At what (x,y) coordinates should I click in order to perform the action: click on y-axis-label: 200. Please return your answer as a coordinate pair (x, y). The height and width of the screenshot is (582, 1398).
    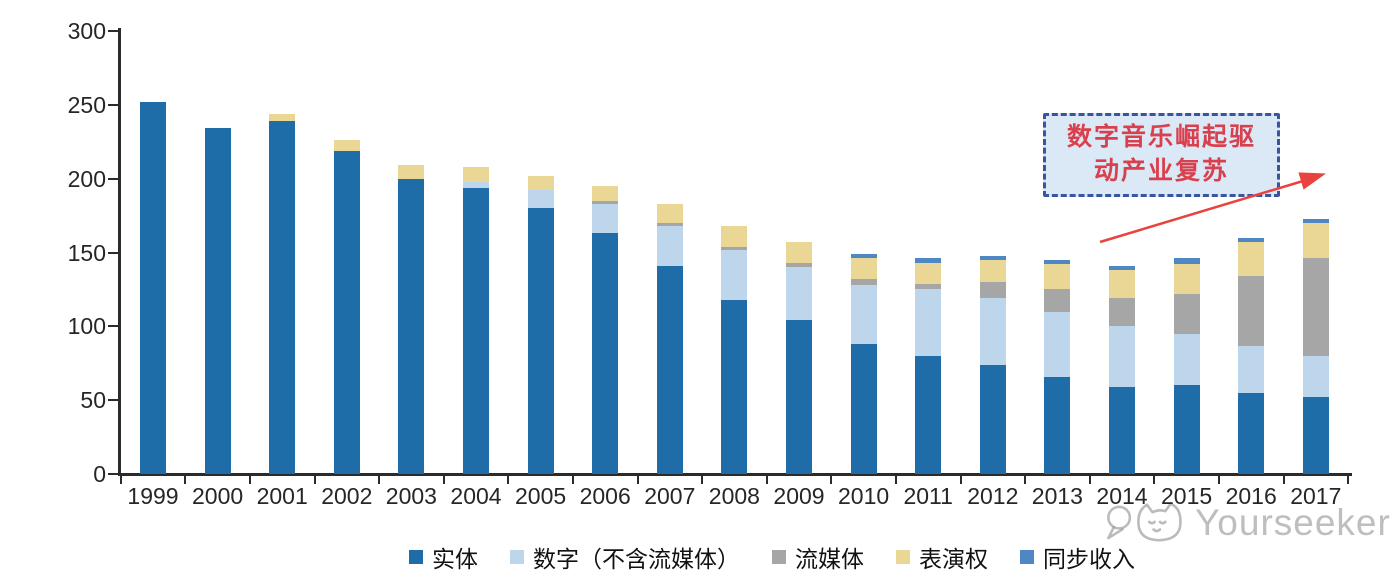
    Looking at the image, I should click on (86, 178).